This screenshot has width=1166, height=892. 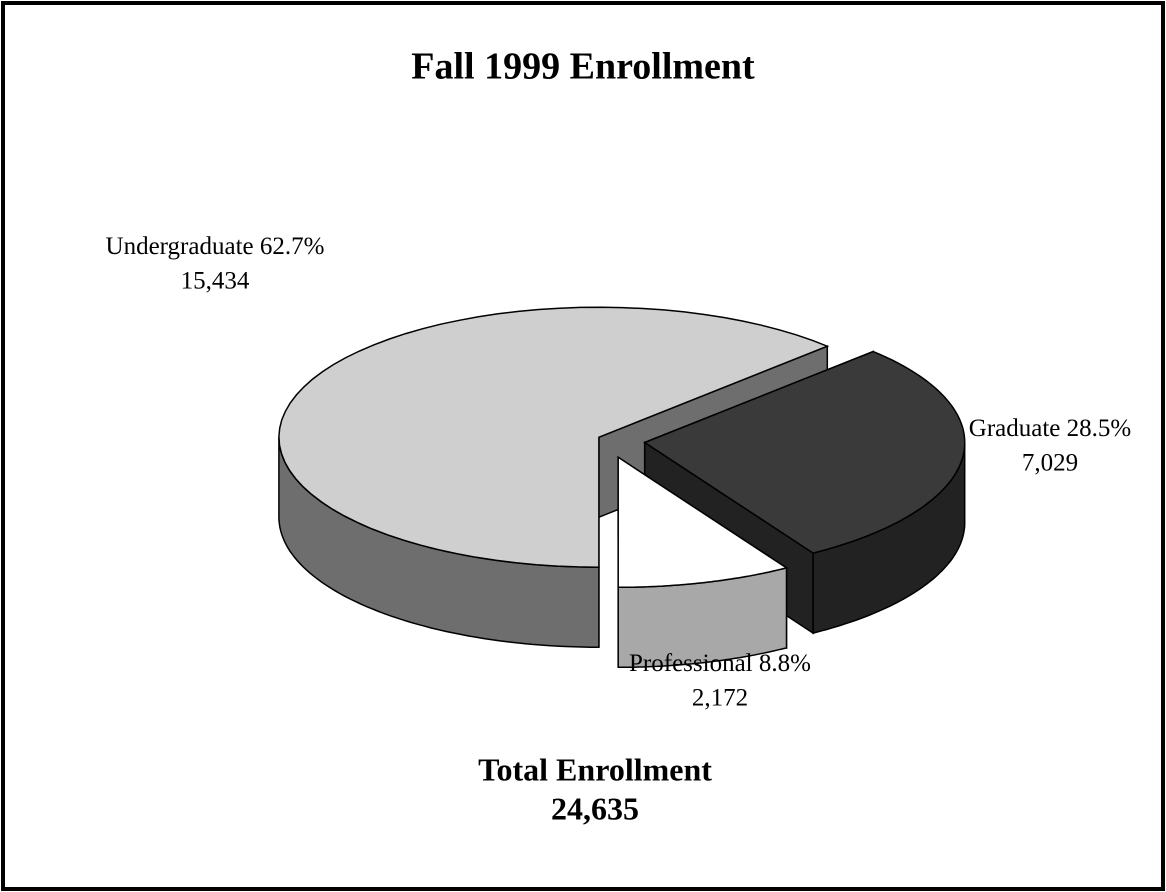 What do you see at coordinates (1015, 428) in the screenshot?
I see `category-name: Graduate` at bounding box center [1015, 428].